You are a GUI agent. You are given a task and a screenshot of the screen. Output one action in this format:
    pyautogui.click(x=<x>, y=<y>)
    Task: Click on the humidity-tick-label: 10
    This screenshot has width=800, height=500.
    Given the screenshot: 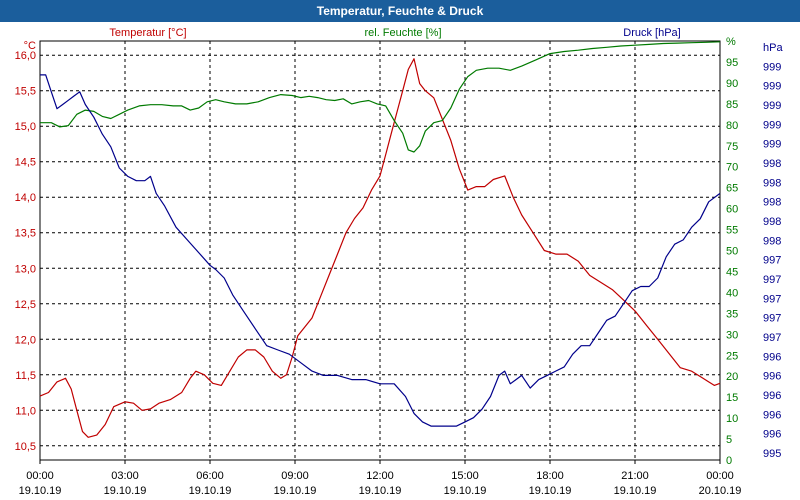 What is the action you would take?
    pyautogui.click(x=732, y=419)
    